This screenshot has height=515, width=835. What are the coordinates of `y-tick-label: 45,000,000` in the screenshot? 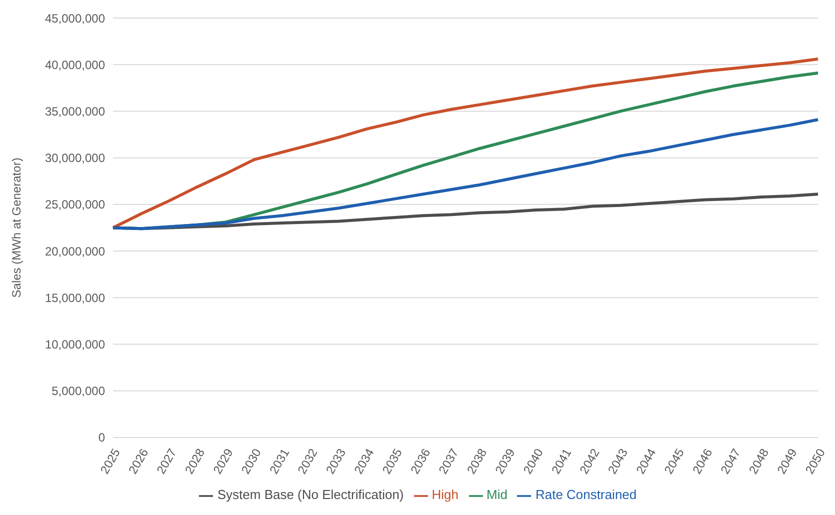 It's located at (75, 18).